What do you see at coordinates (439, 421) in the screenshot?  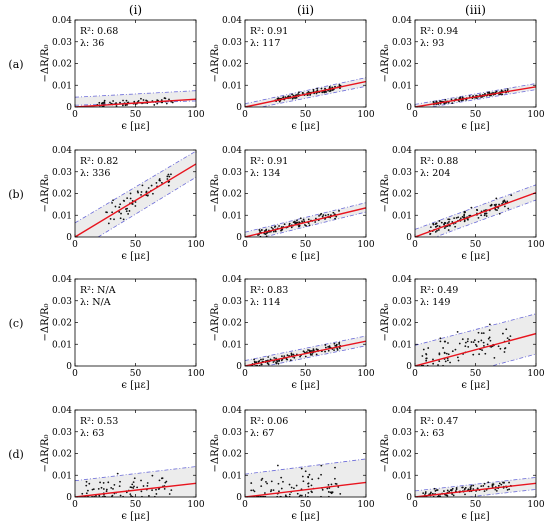 I see `r-squared-annotation: R²: 0.47` at bounding box center [439, 421].